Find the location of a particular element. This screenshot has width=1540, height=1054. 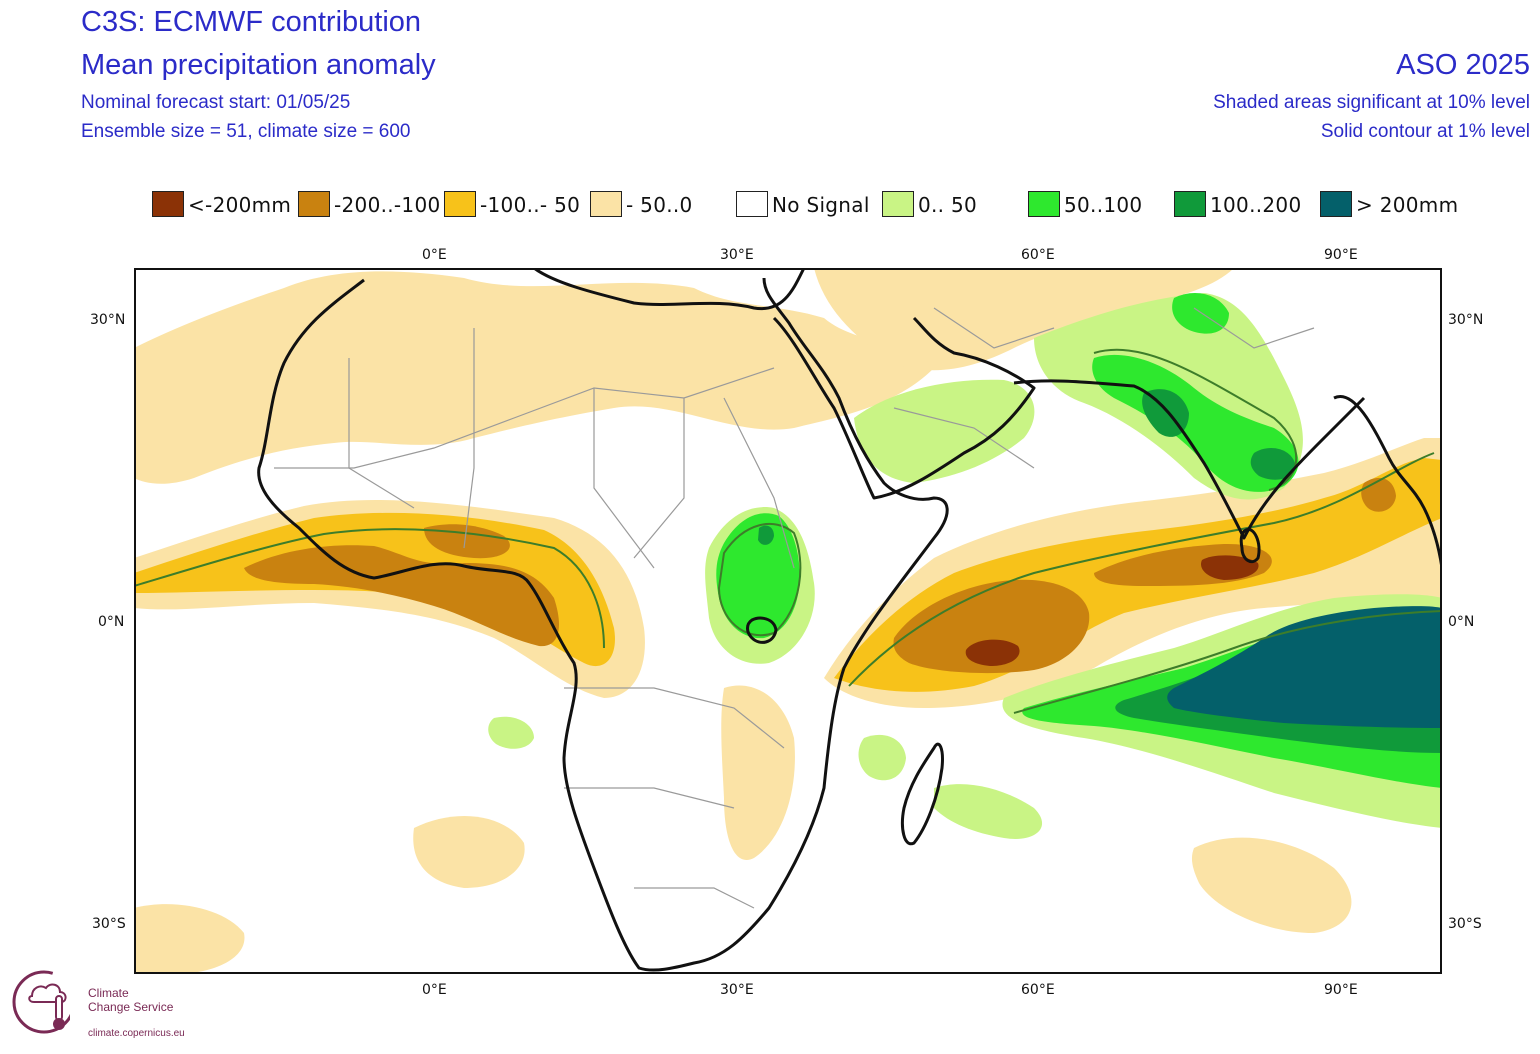

logo-line-1: Climate is located at coordinates (108, 993).